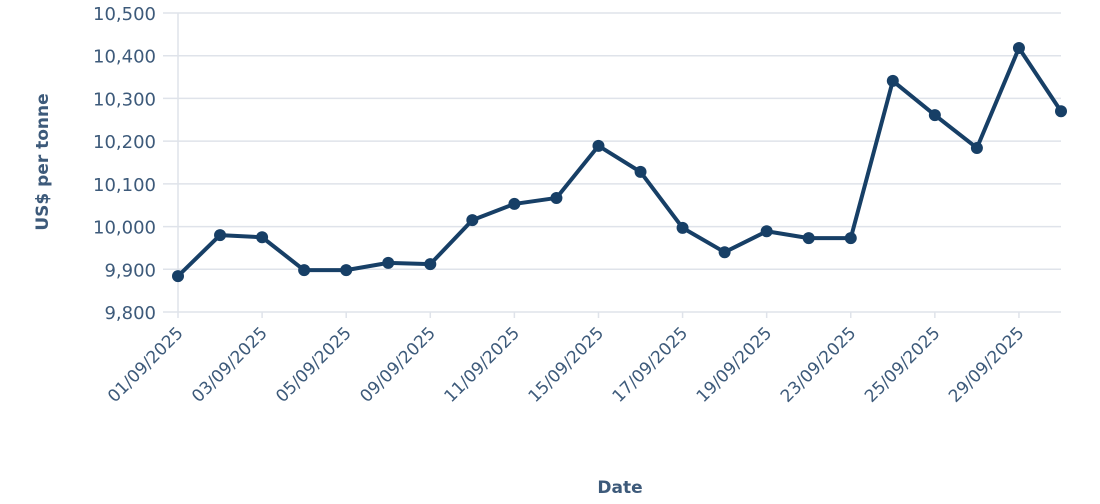 The width and height of the screenshot is (1100, 504). Describe the element at coordinates (397, 364) in the screenshot. I see `x-tick-label: 09/09/2025` at that location.